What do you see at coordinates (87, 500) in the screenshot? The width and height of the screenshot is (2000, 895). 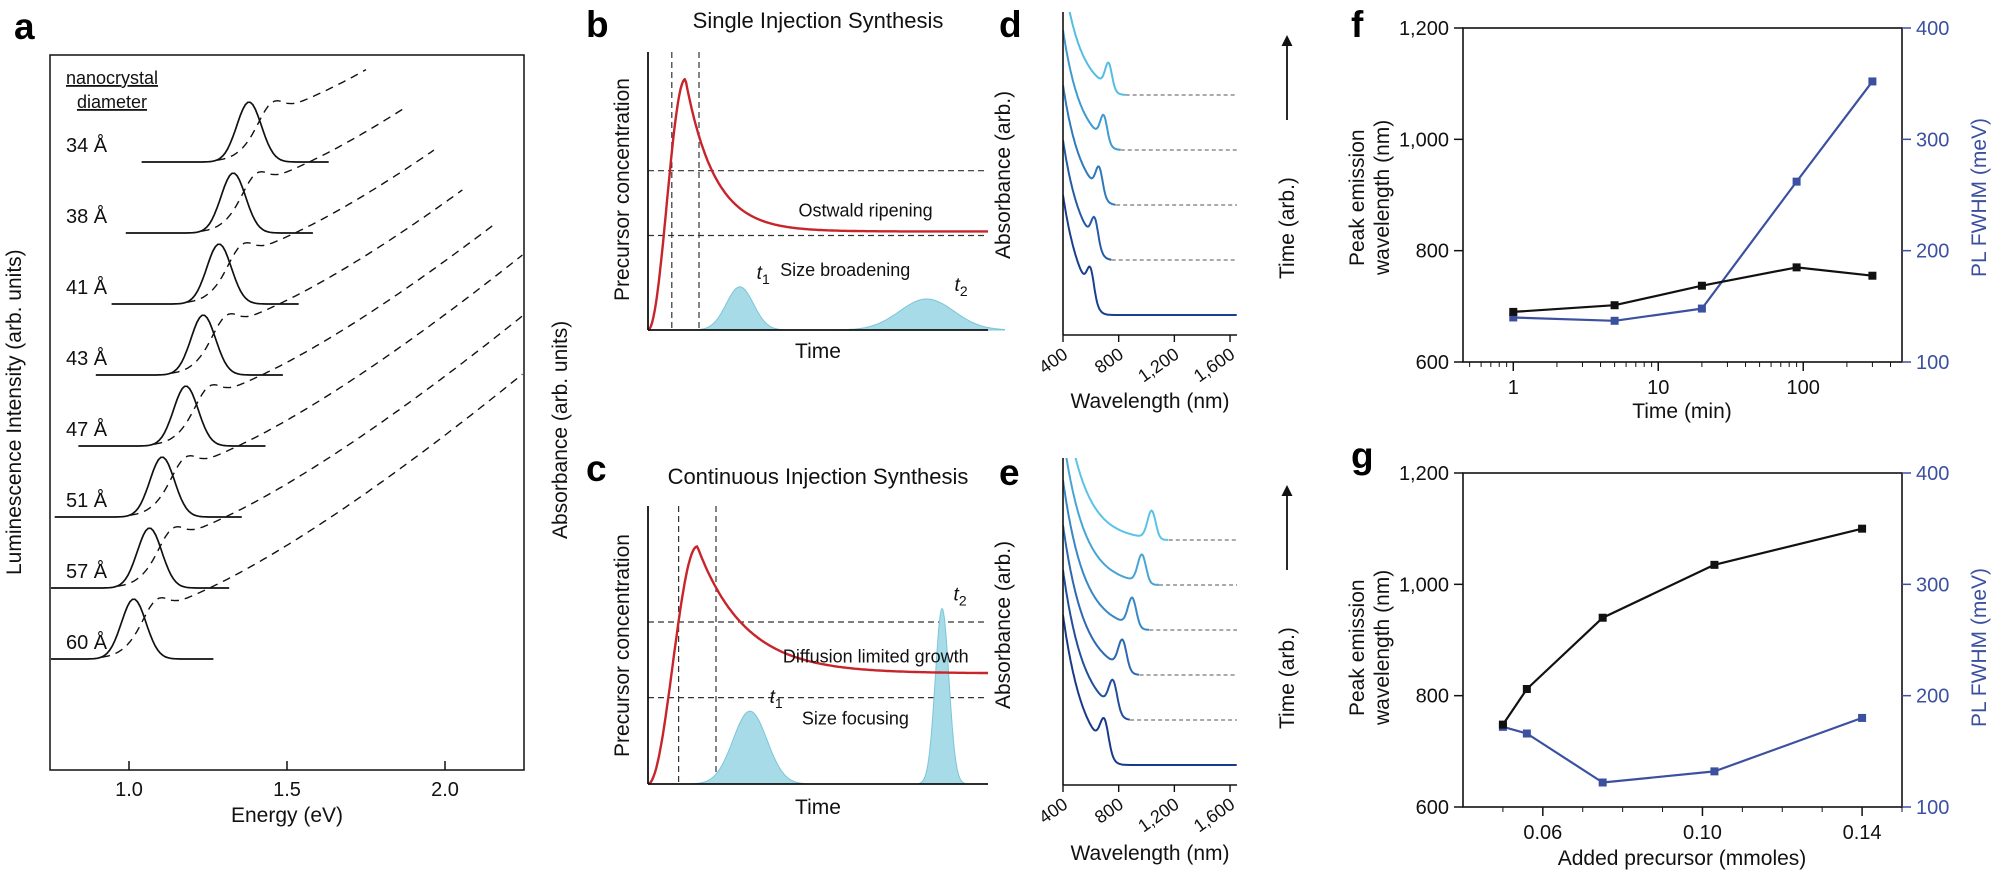 I see `series-label: 51 Å` at bounding box center [87, 500].